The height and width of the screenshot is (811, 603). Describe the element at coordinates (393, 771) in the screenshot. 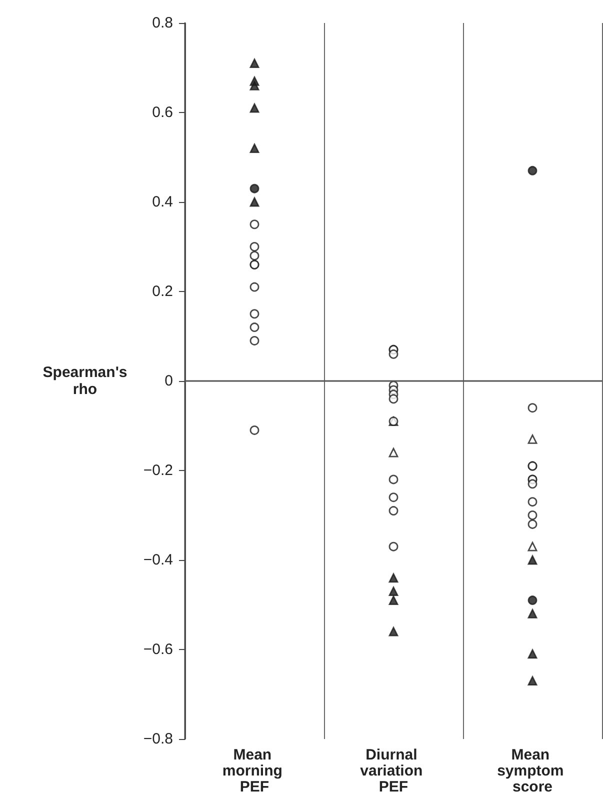

I see `x-tick-label: Diurnal variation PEF` at that location.